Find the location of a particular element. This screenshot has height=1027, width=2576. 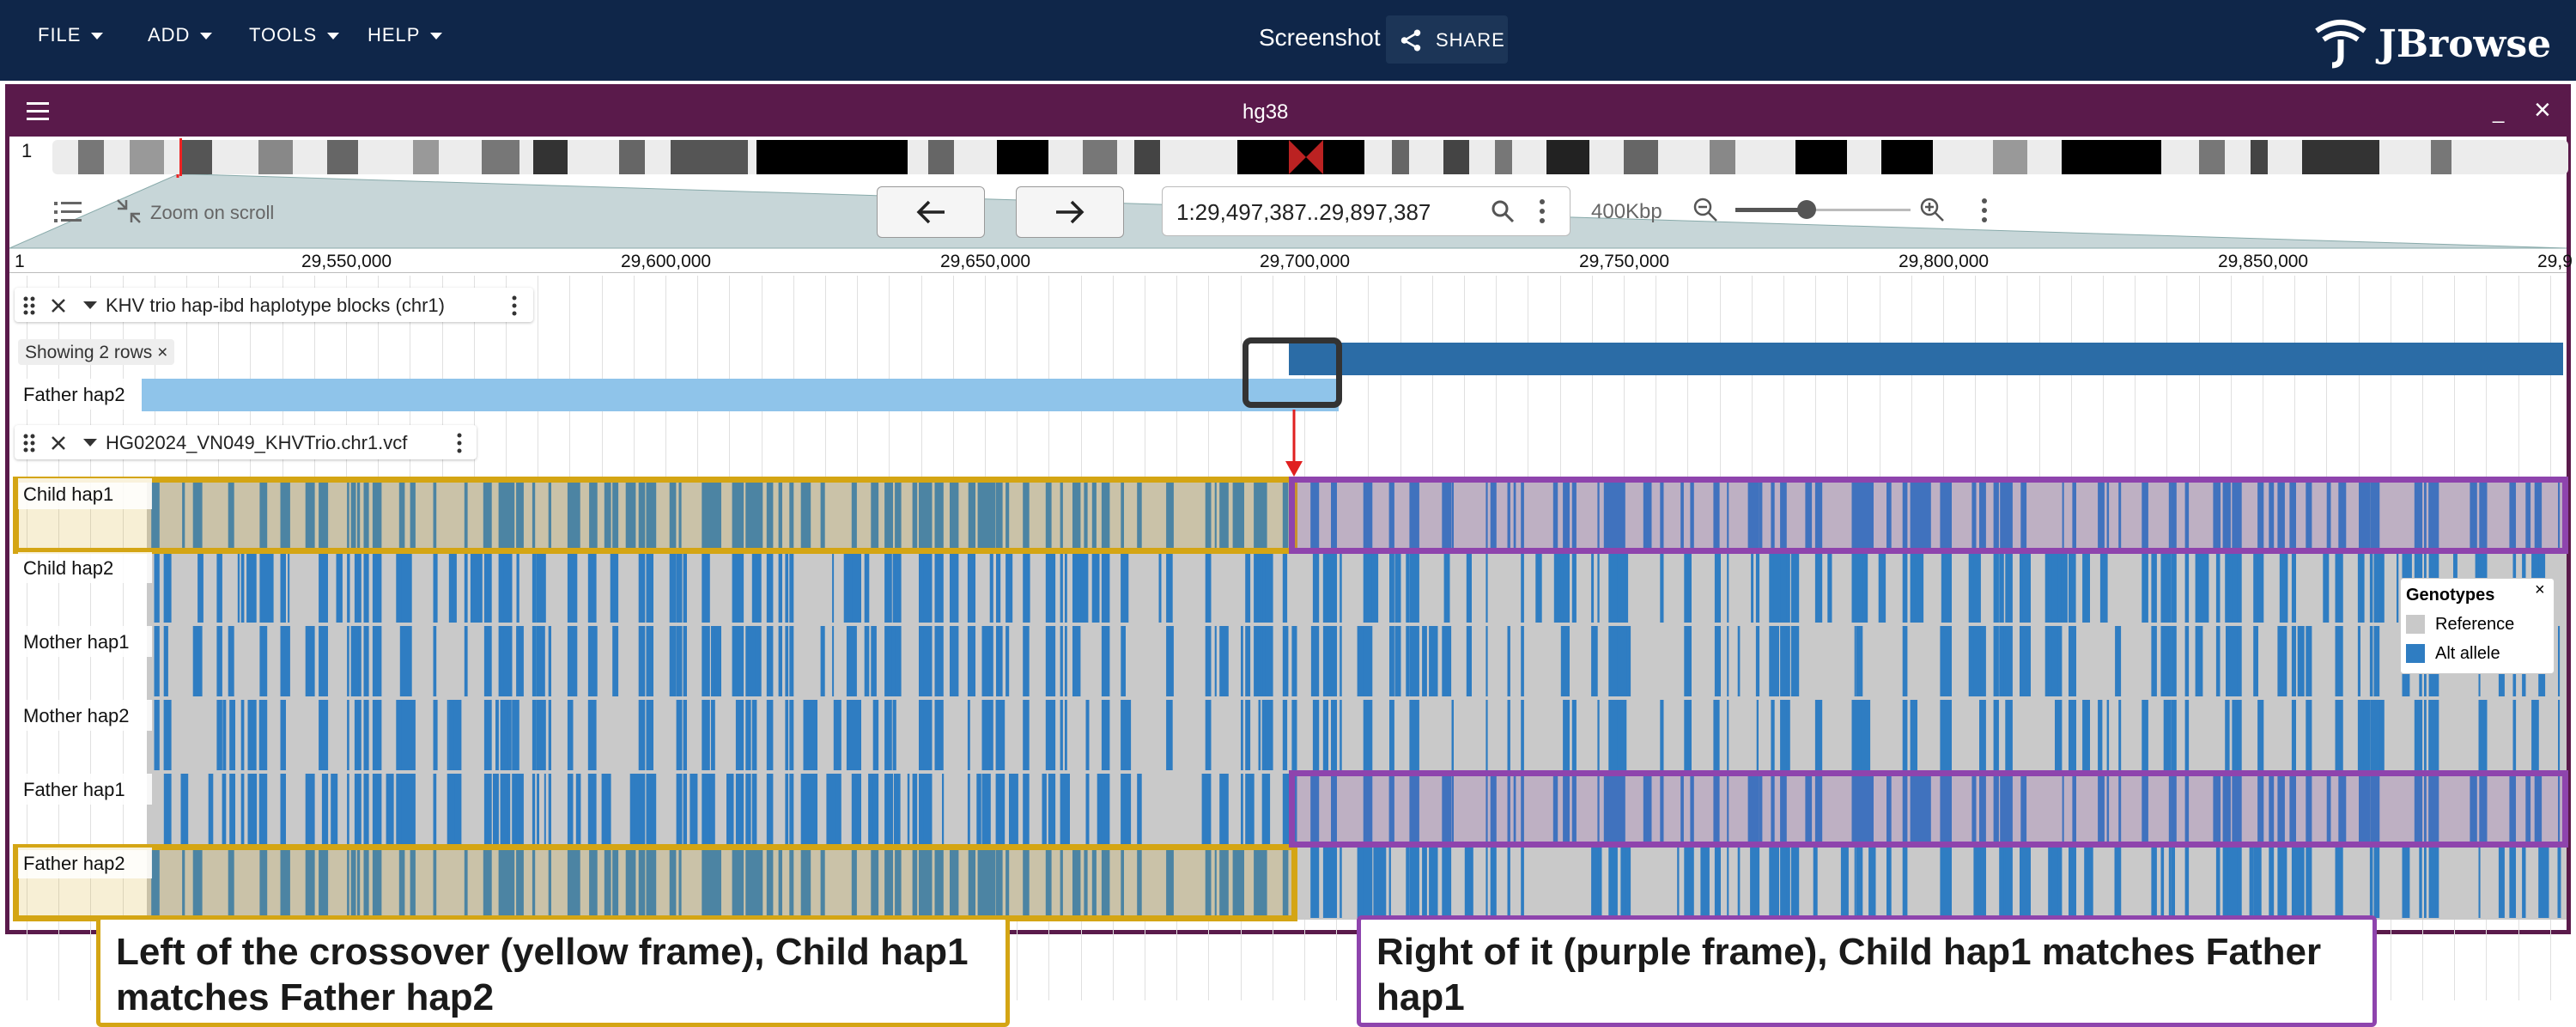

session-title: Screenshot is located at coordinates (1320, 37).